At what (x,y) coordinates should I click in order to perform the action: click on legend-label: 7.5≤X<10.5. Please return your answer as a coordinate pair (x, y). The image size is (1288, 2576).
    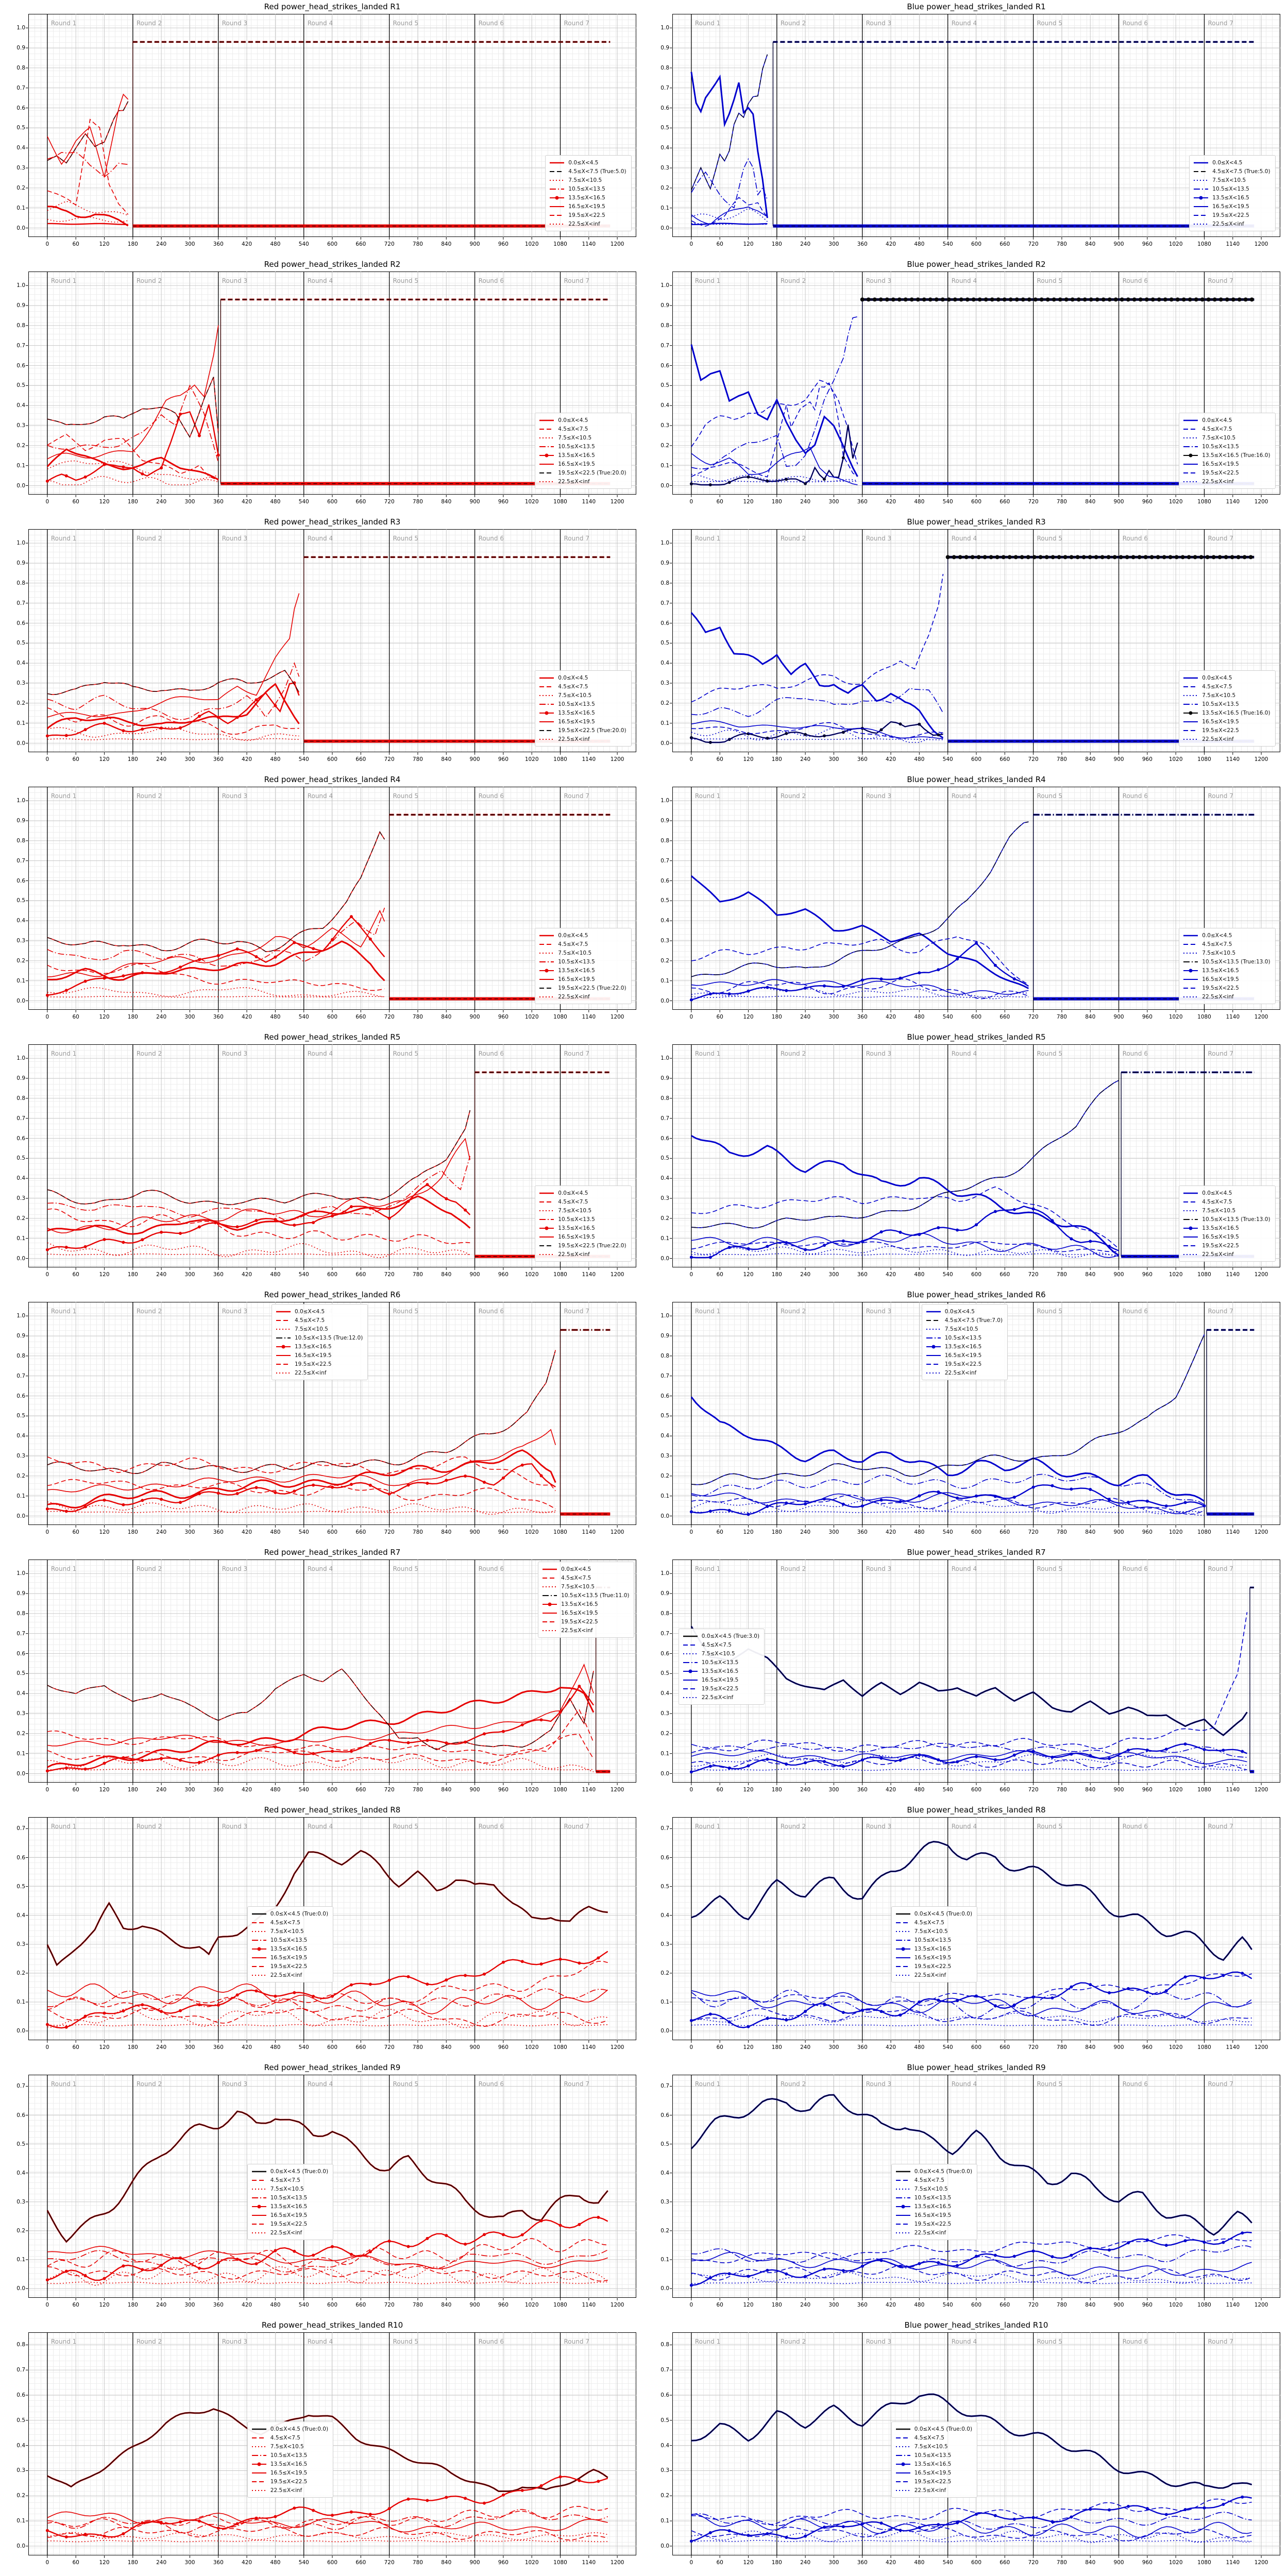
    Looking at the image, I should click on (578, 1586).